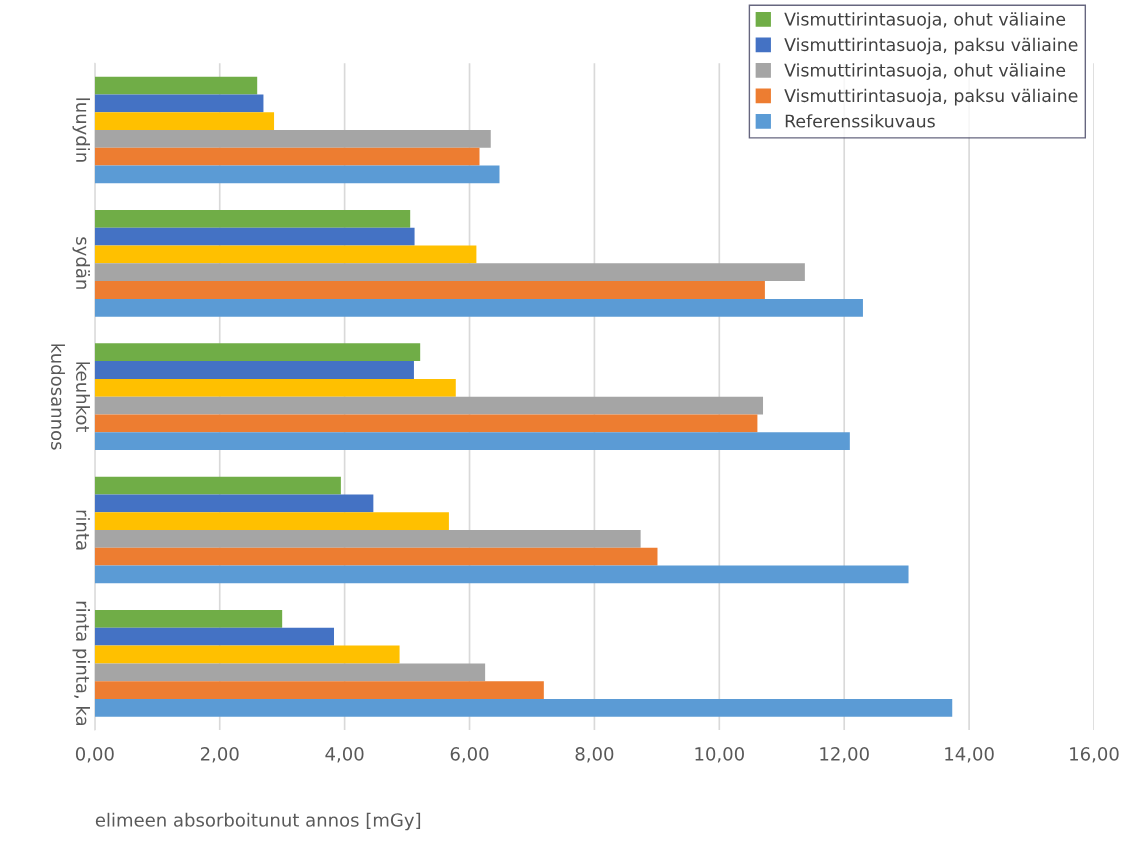 The height and width of the screenshot is (844, 1129). Describe the element at coordinates (81, 130) in the screenshot. I see `y-tick-label: luuydin` at that location.